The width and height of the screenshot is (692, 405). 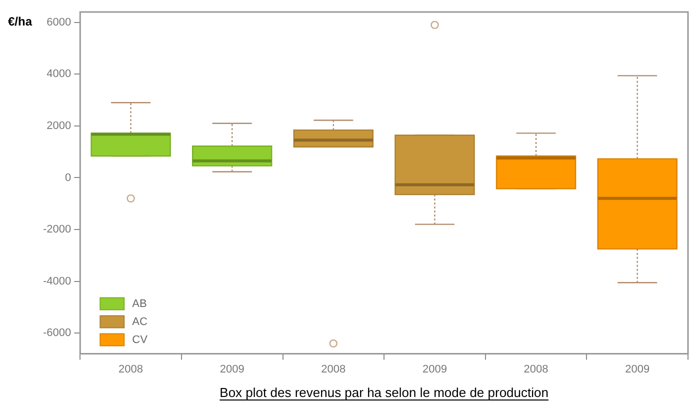 I want to click on y-tick-label: 6000, so click(x=59, y=22).